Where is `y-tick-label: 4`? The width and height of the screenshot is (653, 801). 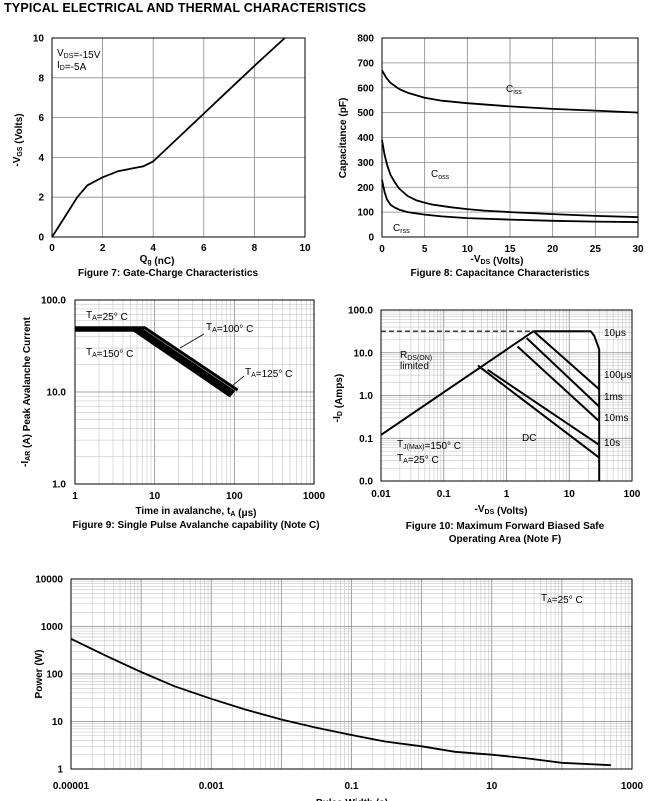 y-tick-label: 4 is located at coordinates (41, 158).